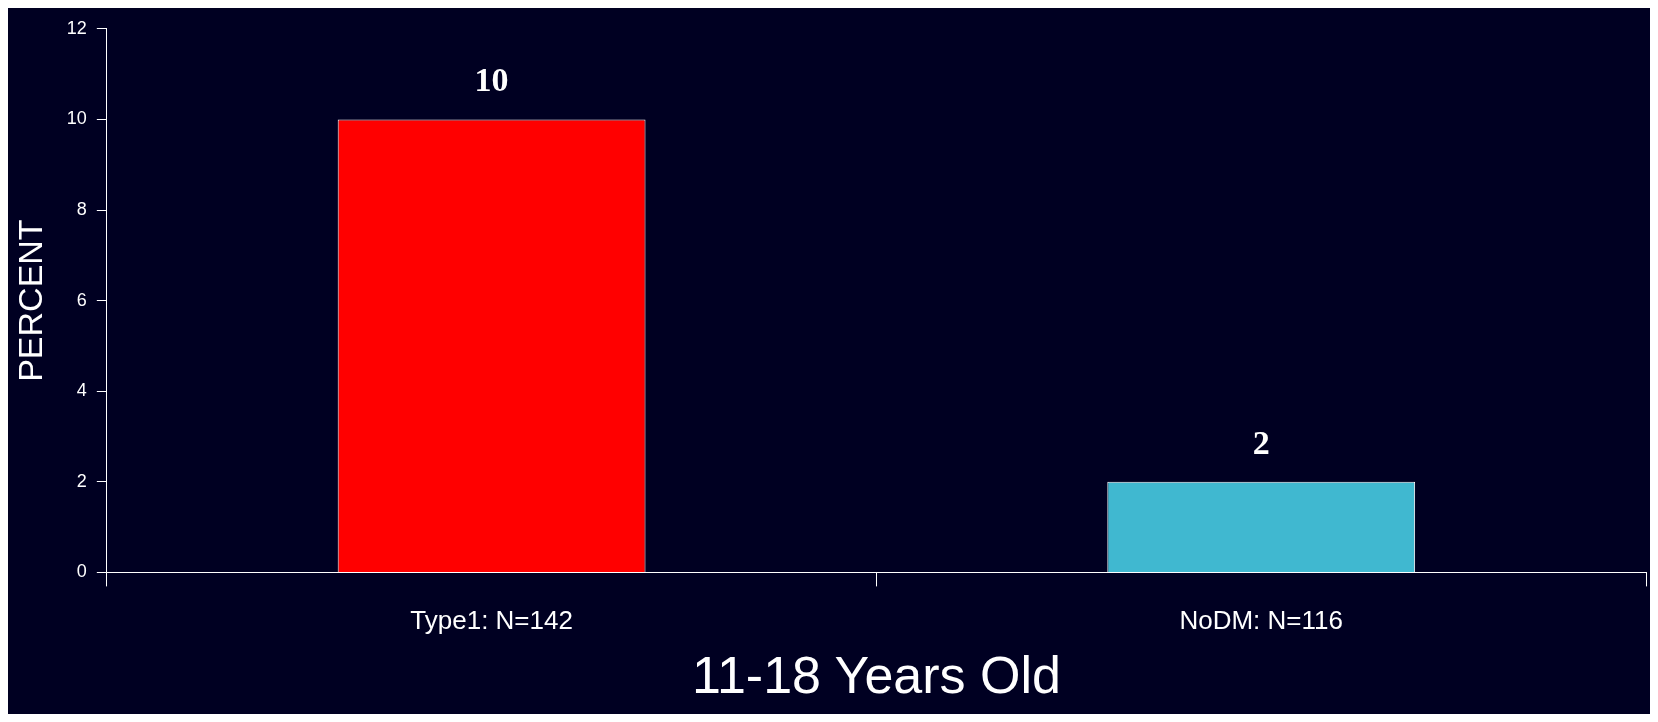 The height and width of the screenshot is (722, 1658). What do you see at coordinates (876, 675) in the screenshot?
I see `x-axis-title: 11-18 Years Old` at bounding box center [876, 675].